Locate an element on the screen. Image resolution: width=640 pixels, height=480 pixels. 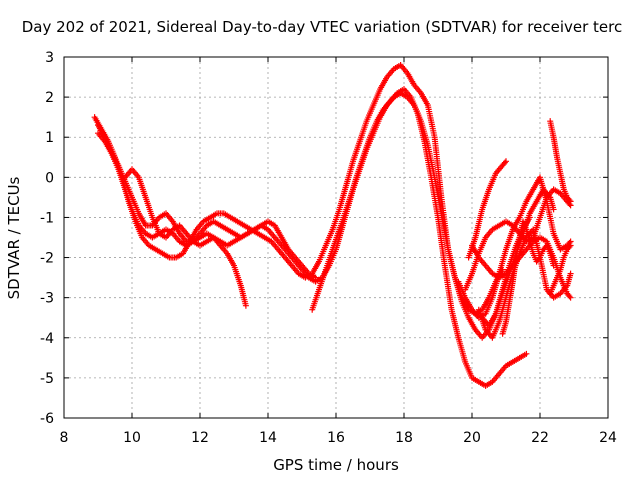
y-tick-label: -3 is located at coordinates (47, 299).